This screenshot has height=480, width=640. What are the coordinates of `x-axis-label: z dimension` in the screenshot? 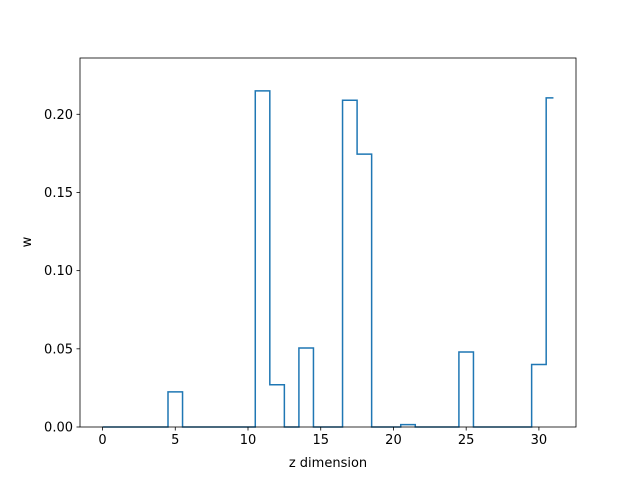 It's located at (328, 463).